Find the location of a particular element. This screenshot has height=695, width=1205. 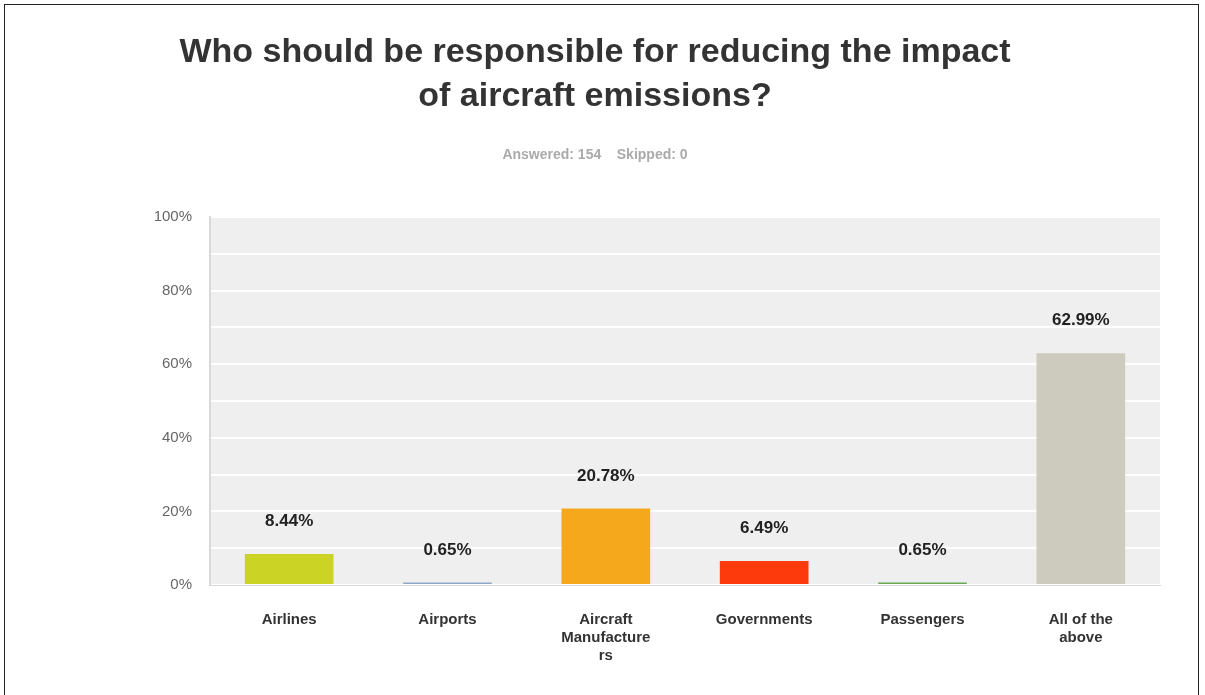

x-tick-label: Passengers is located at coordinates (922, 619).